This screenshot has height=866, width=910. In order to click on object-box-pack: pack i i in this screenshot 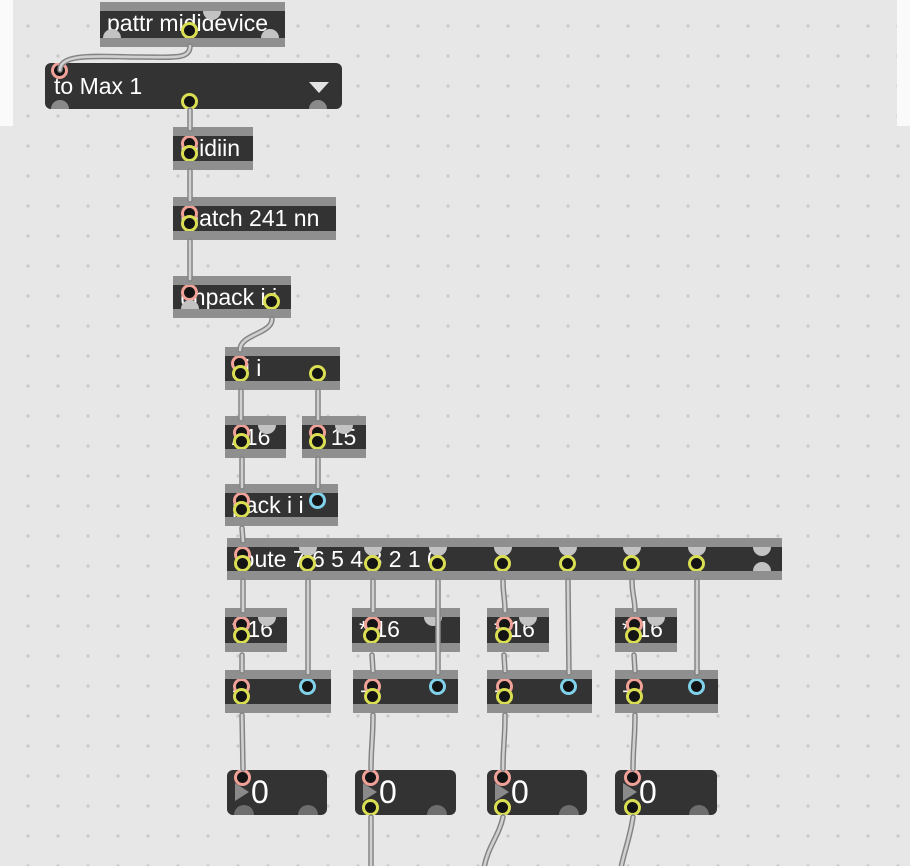, I will do `click(281, 505)`.